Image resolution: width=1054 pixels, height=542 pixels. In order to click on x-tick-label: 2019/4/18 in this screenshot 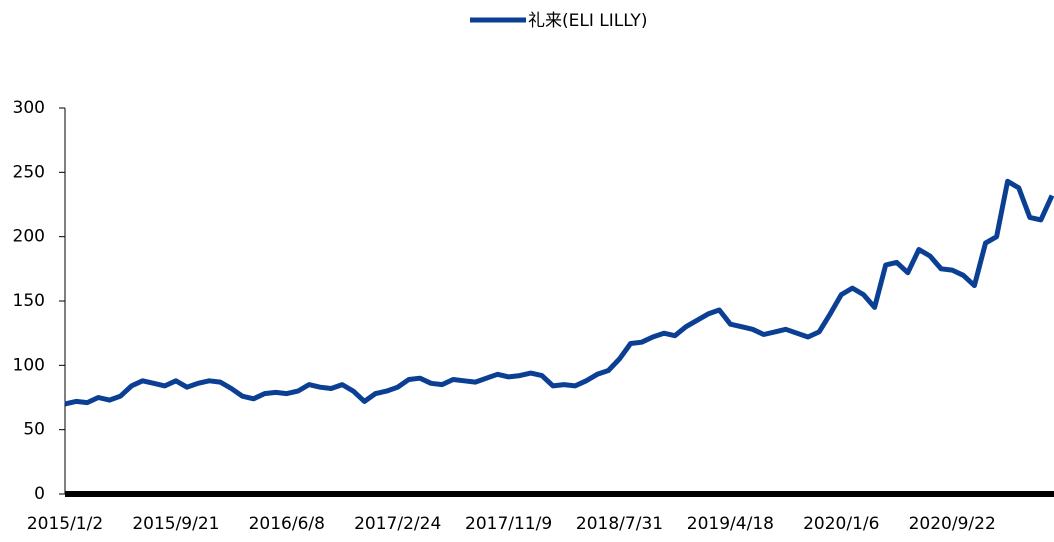, I will do `click(730, 524)`.